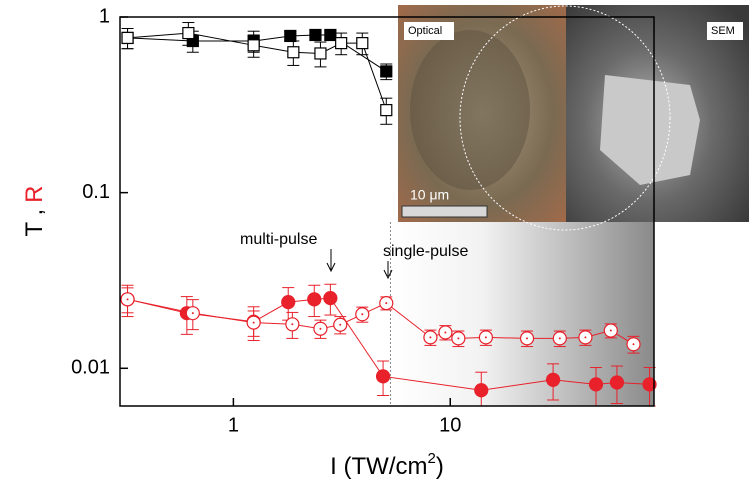 The image size is (749, 488). Describe the element at coordinates (565, 118) in the screenshot. I see `spot-circle` at that location.